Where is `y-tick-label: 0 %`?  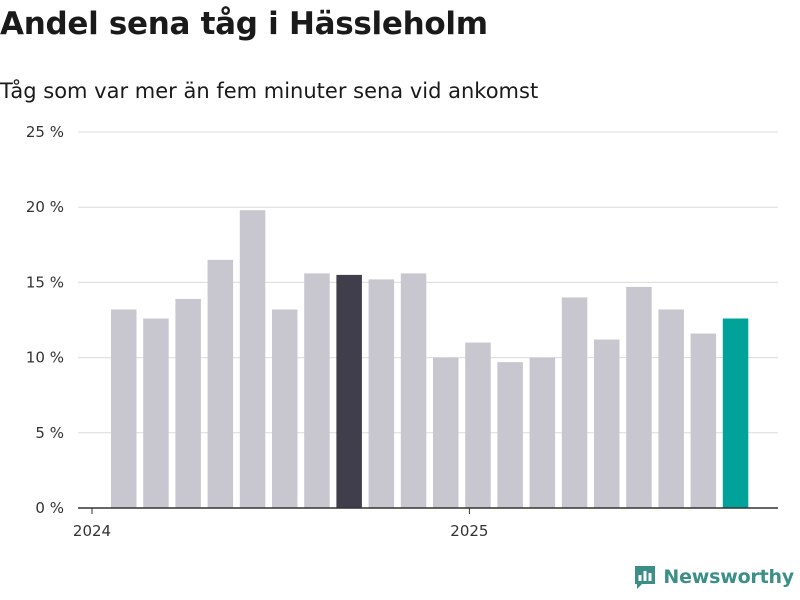
y-tick-label: 0 % is located at coordinates (49, 508).